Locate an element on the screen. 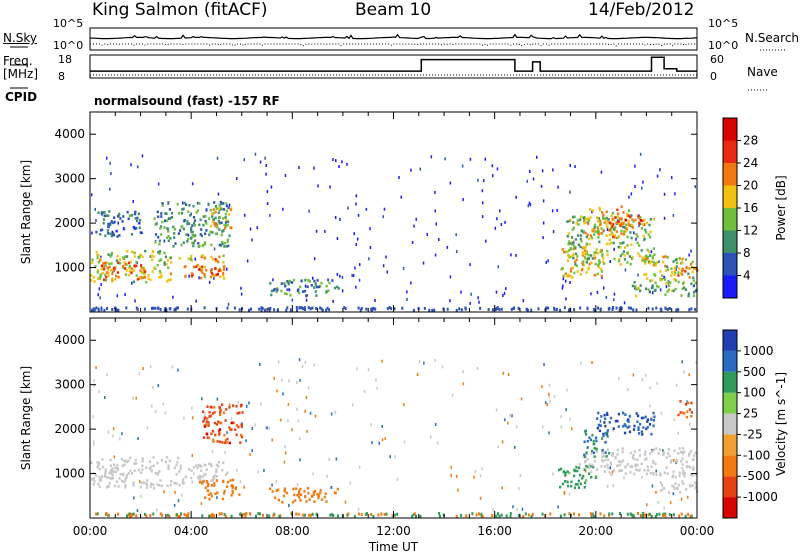  freq-tick-top: 18 is located at coordinates (65, 59).